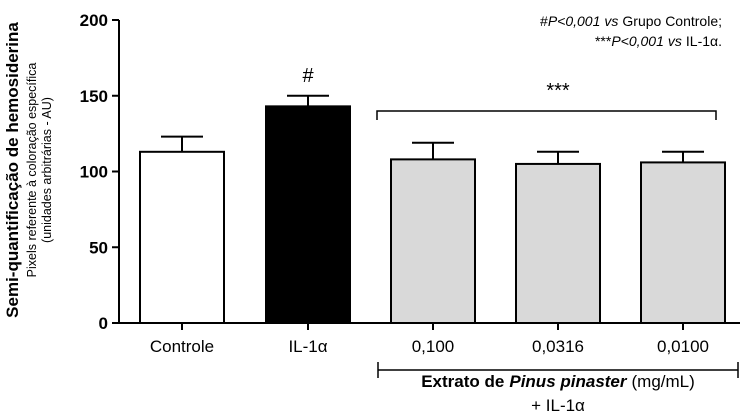 The height and width of the screenshot is (417, 750). I want to click on y-tick-label: 150, so click(94, 96).